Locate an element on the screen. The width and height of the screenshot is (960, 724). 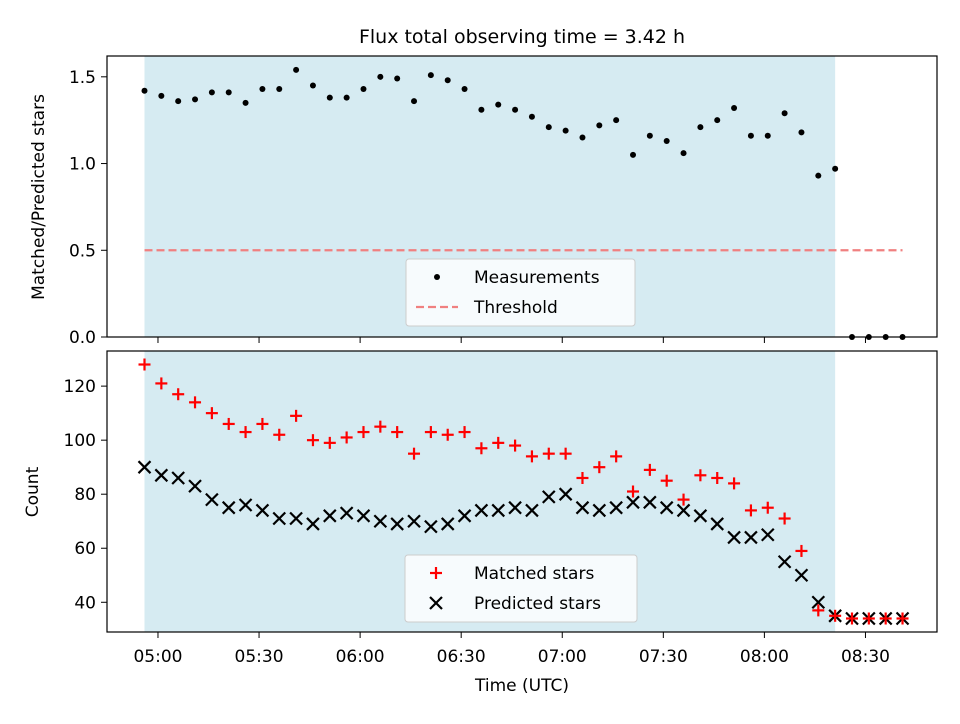
top-y-axis-label: Matched/Predicted stars is located at coordinates (39, 197).